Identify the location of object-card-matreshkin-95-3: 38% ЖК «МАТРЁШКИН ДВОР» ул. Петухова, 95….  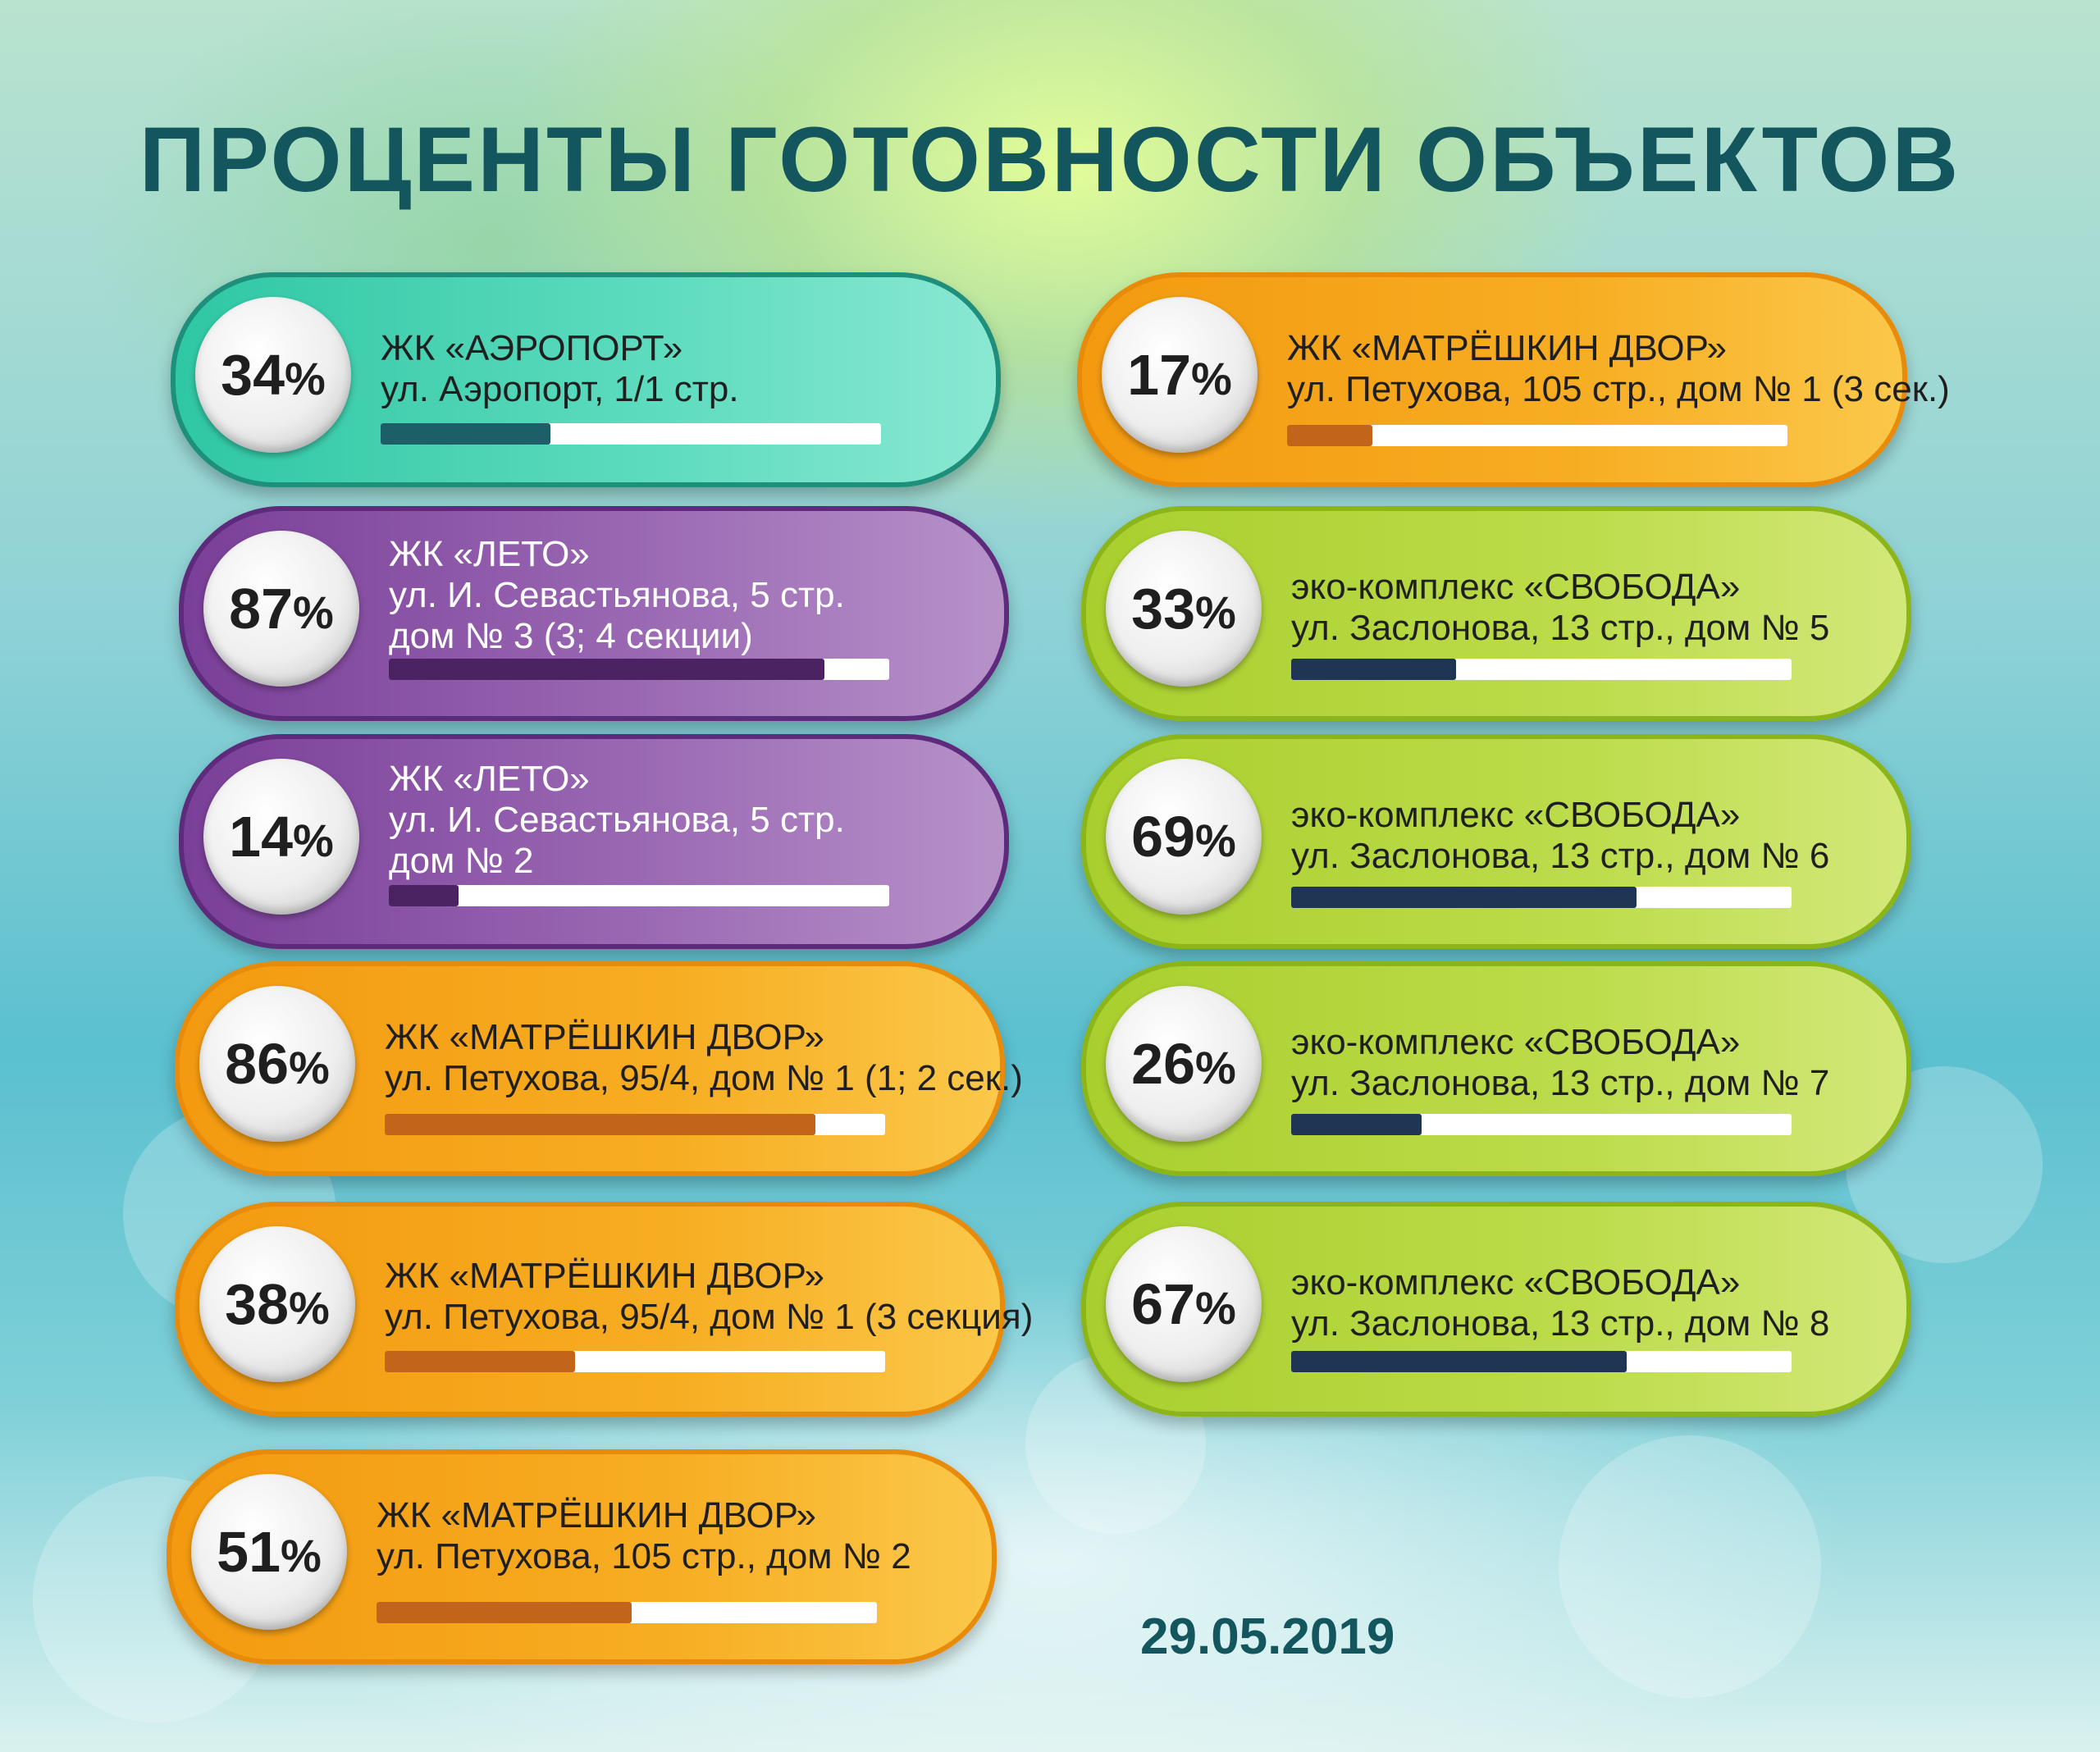
(605, 1309).